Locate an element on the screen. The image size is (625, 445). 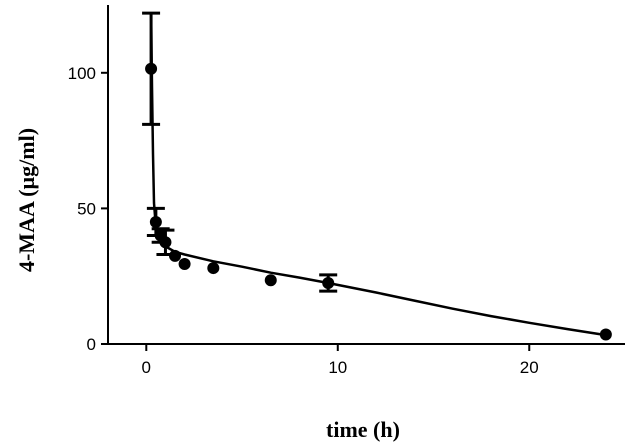
x-tick-label: 20 is located at coordinates (529, 367).